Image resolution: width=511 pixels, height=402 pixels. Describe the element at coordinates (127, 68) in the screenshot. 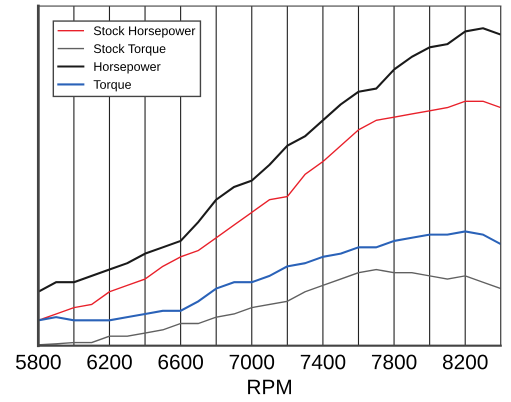

I see `legend-label: Horsepower` at that location.